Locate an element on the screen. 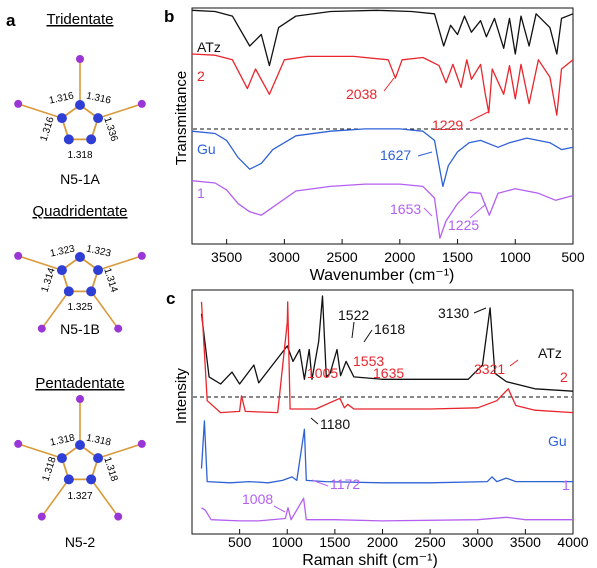  panel-b-letter: b is located at coordinates (169, 16).